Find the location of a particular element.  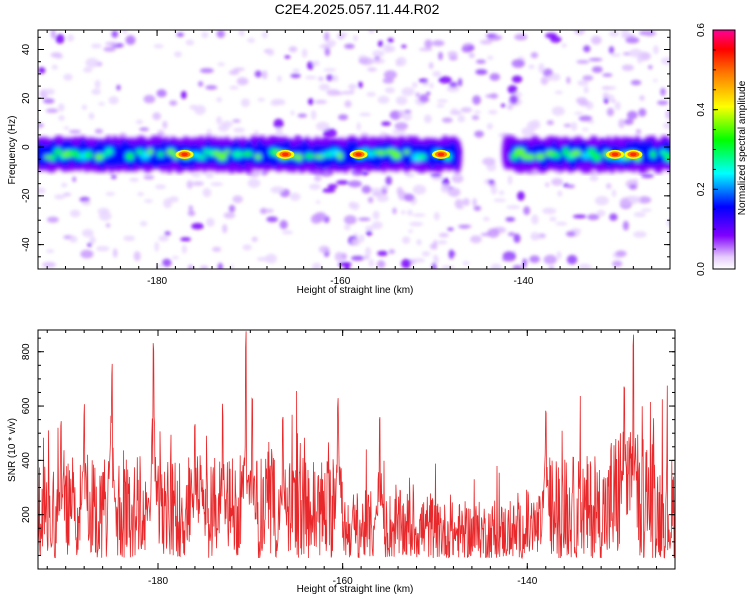

heatmap-y-axis-label: Frequency (Hz) is located at coordinates (12, 150).